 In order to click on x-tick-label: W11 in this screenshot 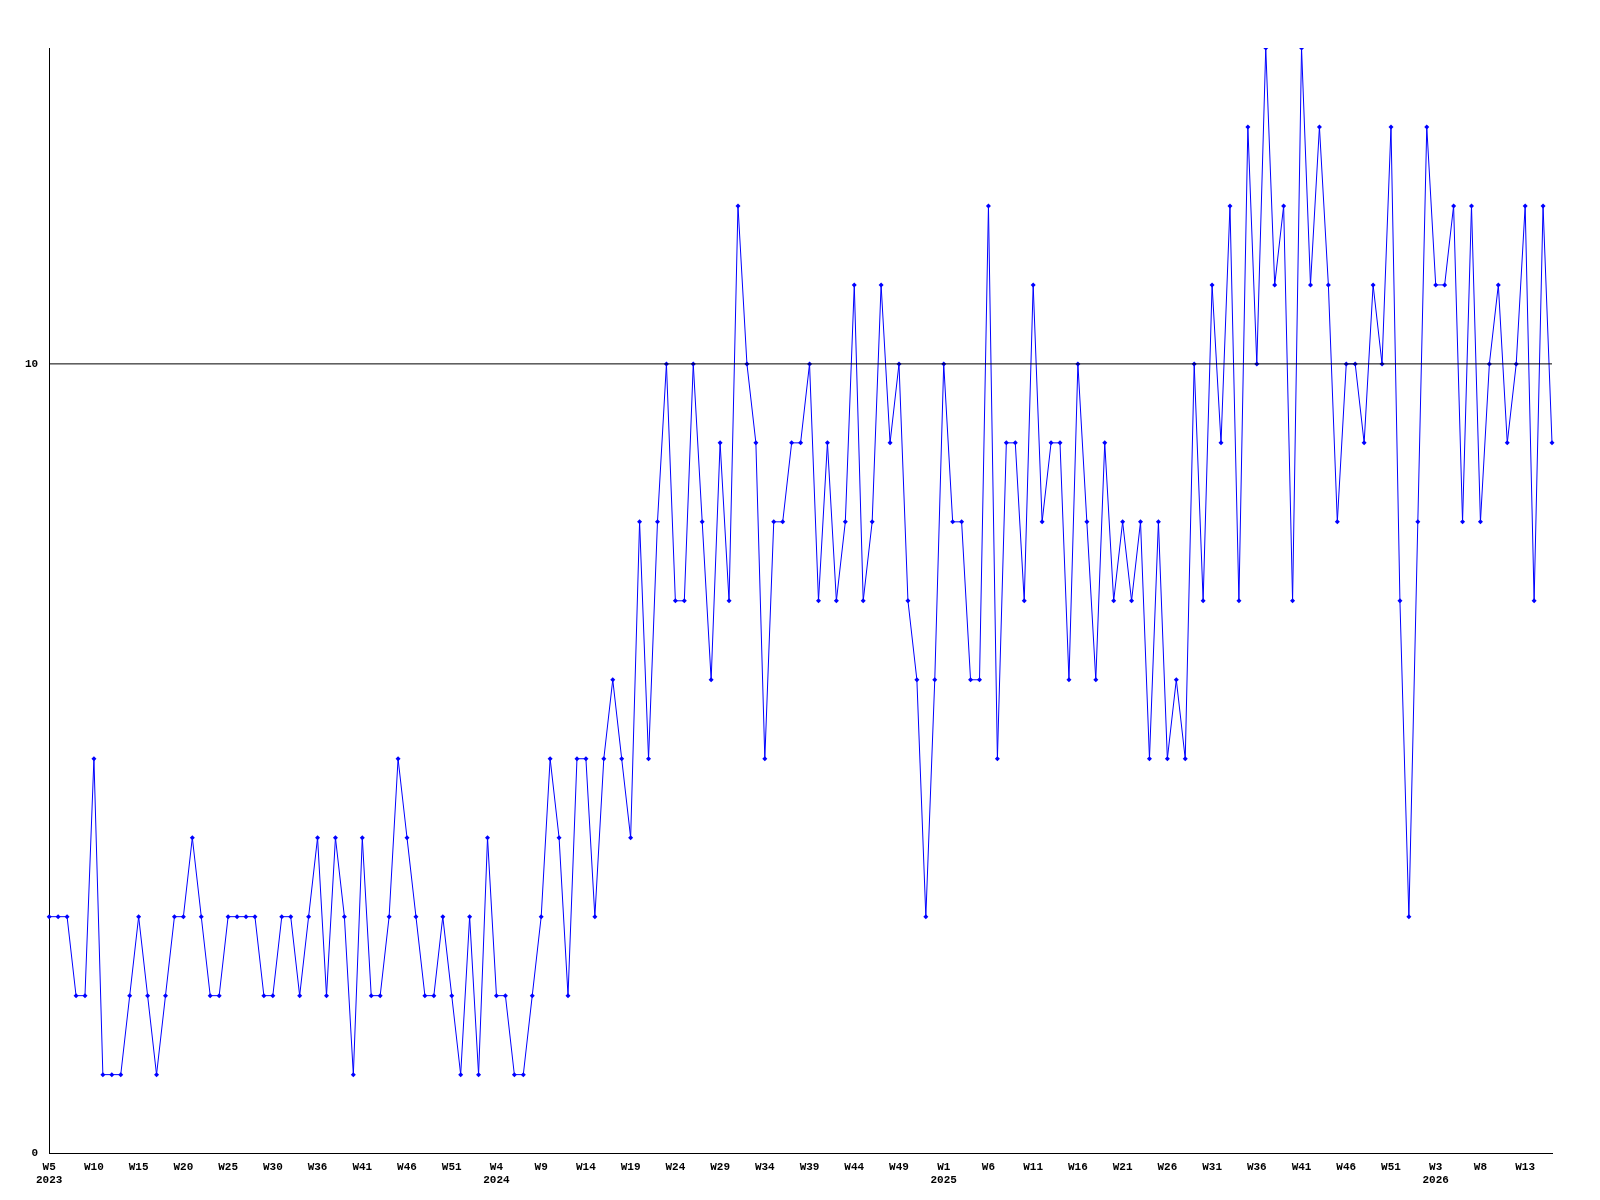, I will do `click(1033, 1166)`.